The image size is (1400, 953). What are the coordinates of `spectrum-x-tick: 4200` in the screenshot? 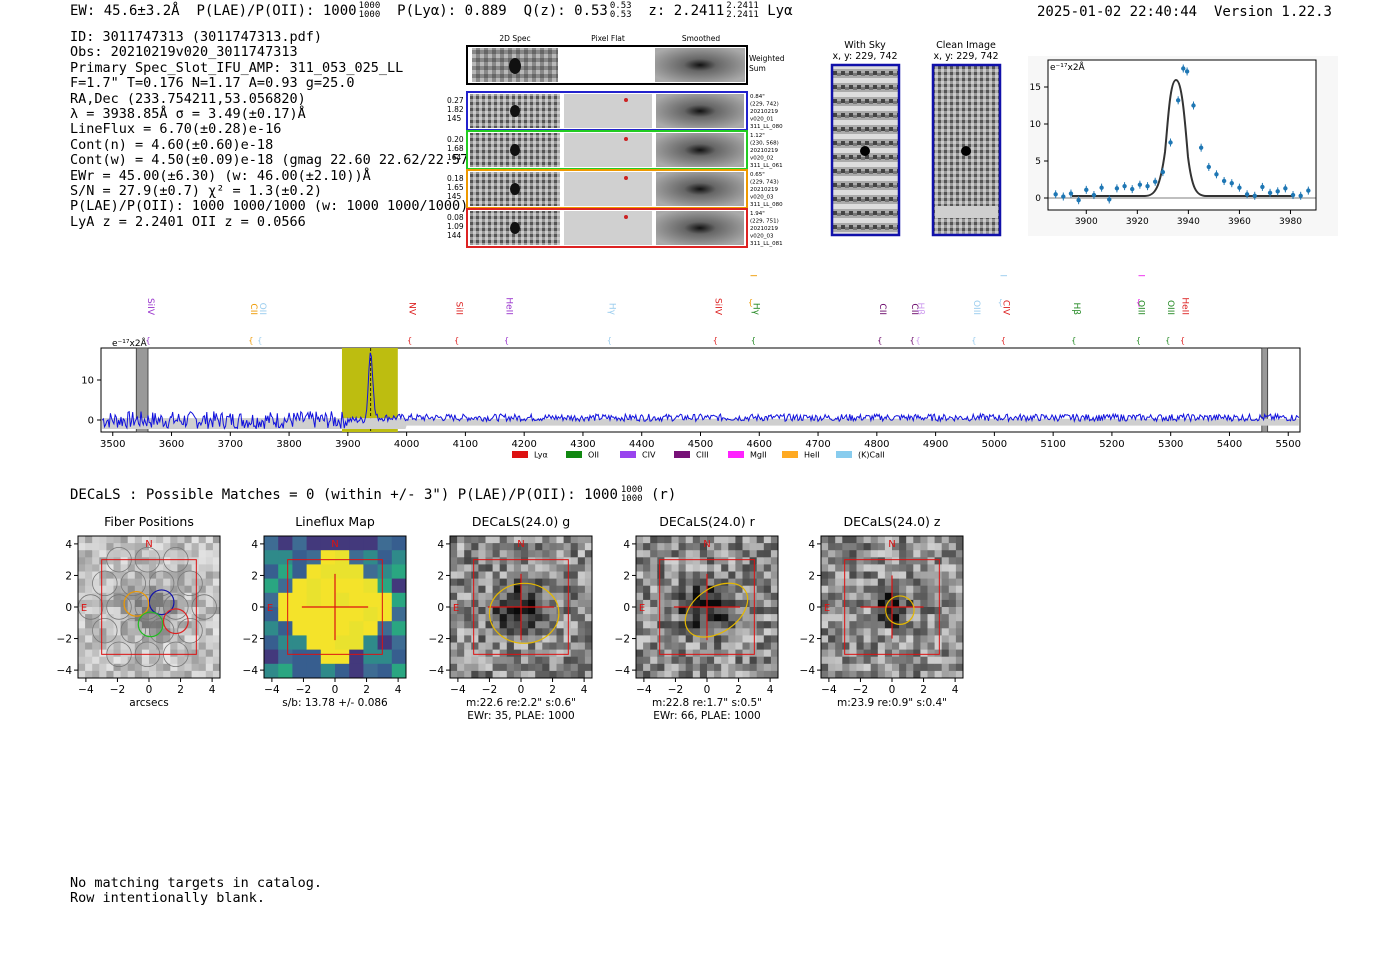 It's located at (523, 444).